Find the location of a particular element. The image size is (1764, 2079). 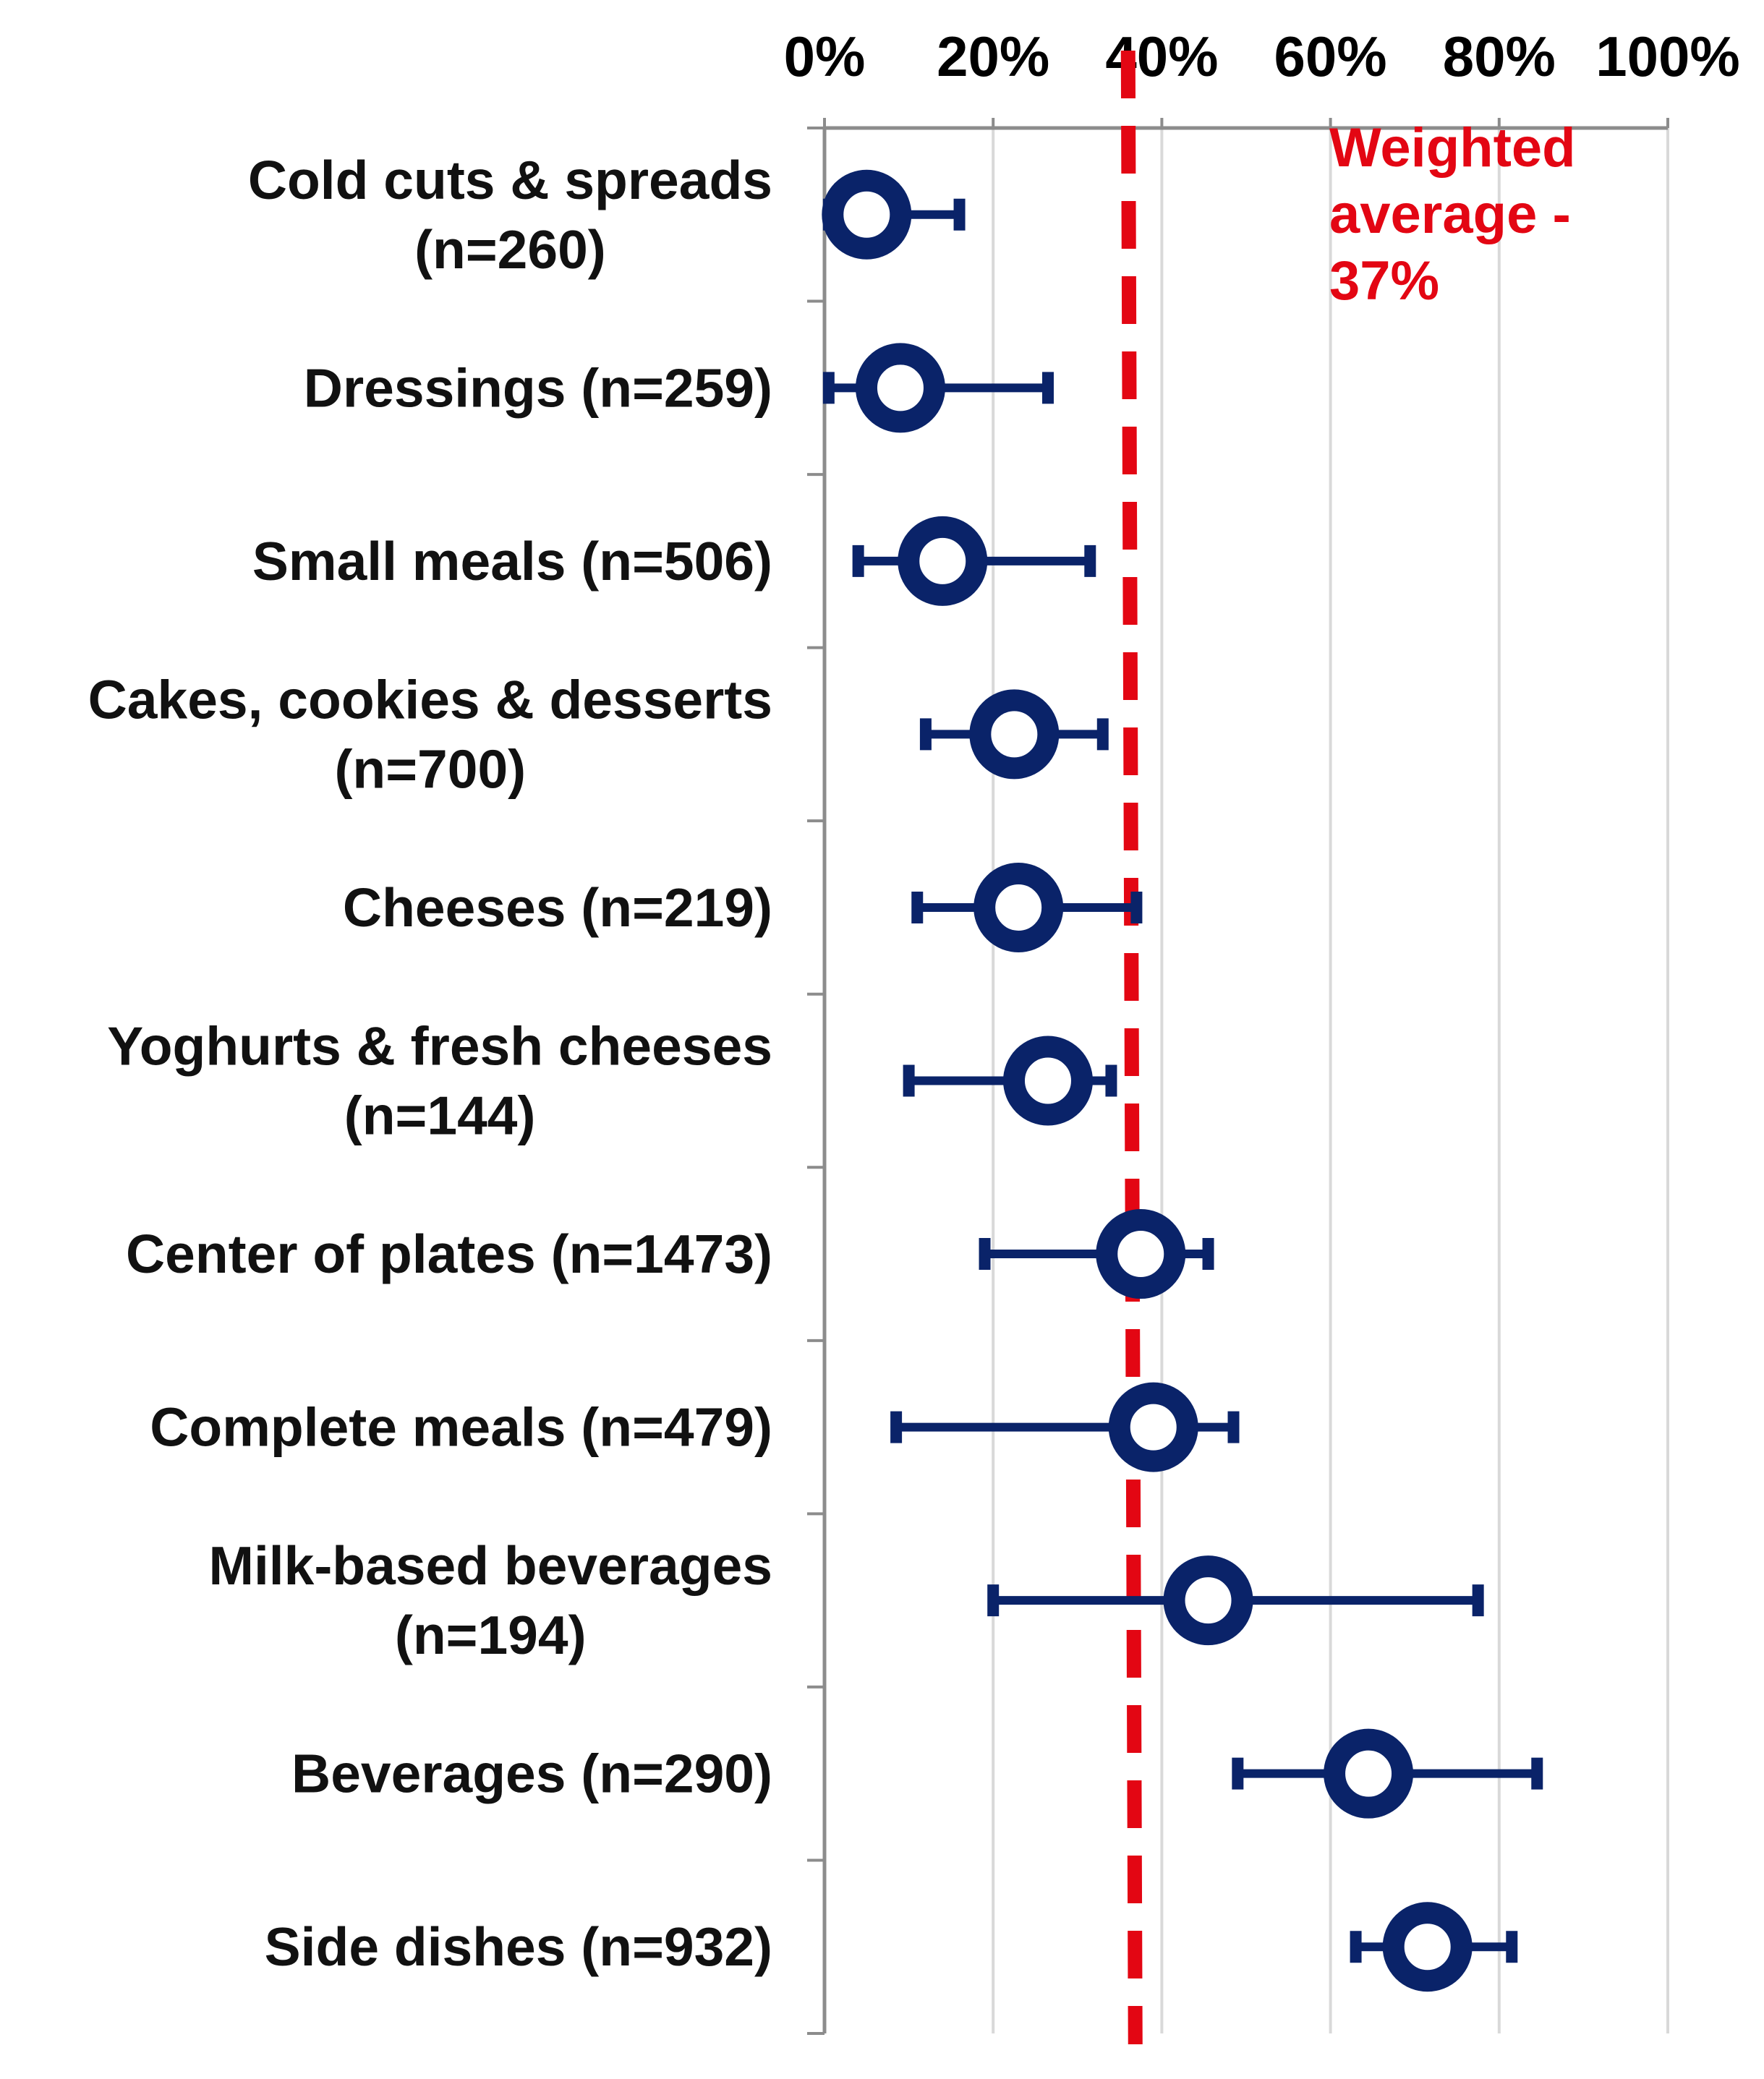

category-label: Milk-based beverages (n=194) is located at coordinates (490, 1600).